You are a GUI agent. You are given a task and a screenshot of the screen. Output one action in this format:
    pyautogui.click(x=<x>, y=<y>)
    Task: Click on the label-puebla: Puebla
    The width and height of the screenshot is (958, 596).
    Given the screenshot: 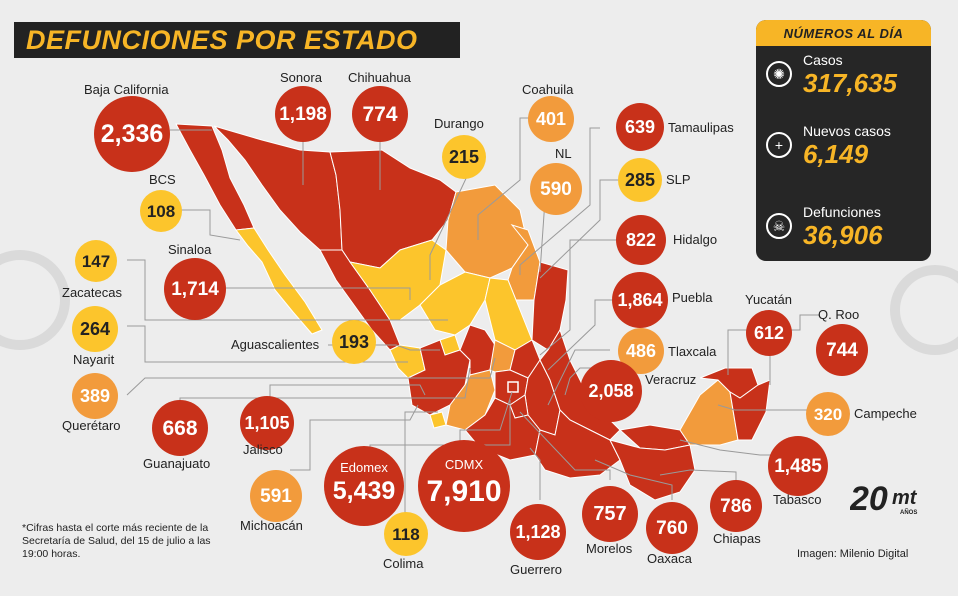 What is the action you would take?
    pyautogui.click(x=692, y=297)
    